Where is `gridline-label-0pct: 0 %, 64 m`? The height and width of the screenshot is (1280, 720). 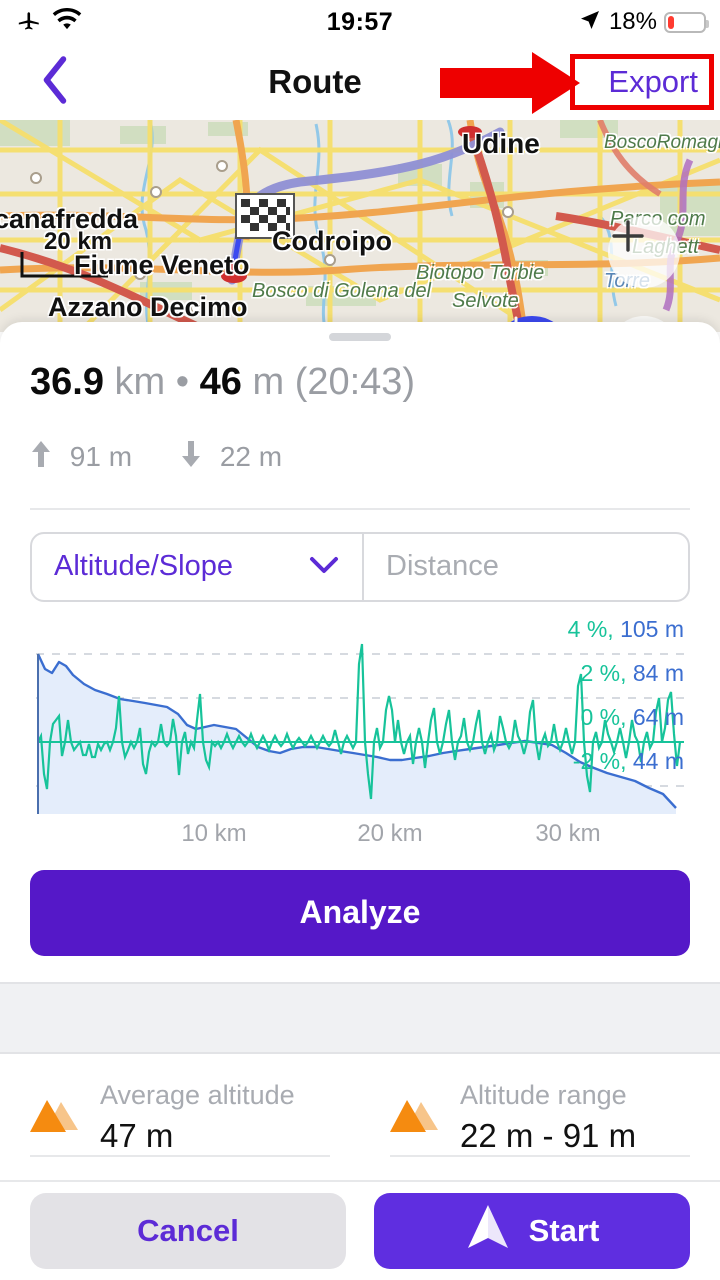
gridline-label-0pct: 0 %, 64 m is located at coordinates (632, 716).